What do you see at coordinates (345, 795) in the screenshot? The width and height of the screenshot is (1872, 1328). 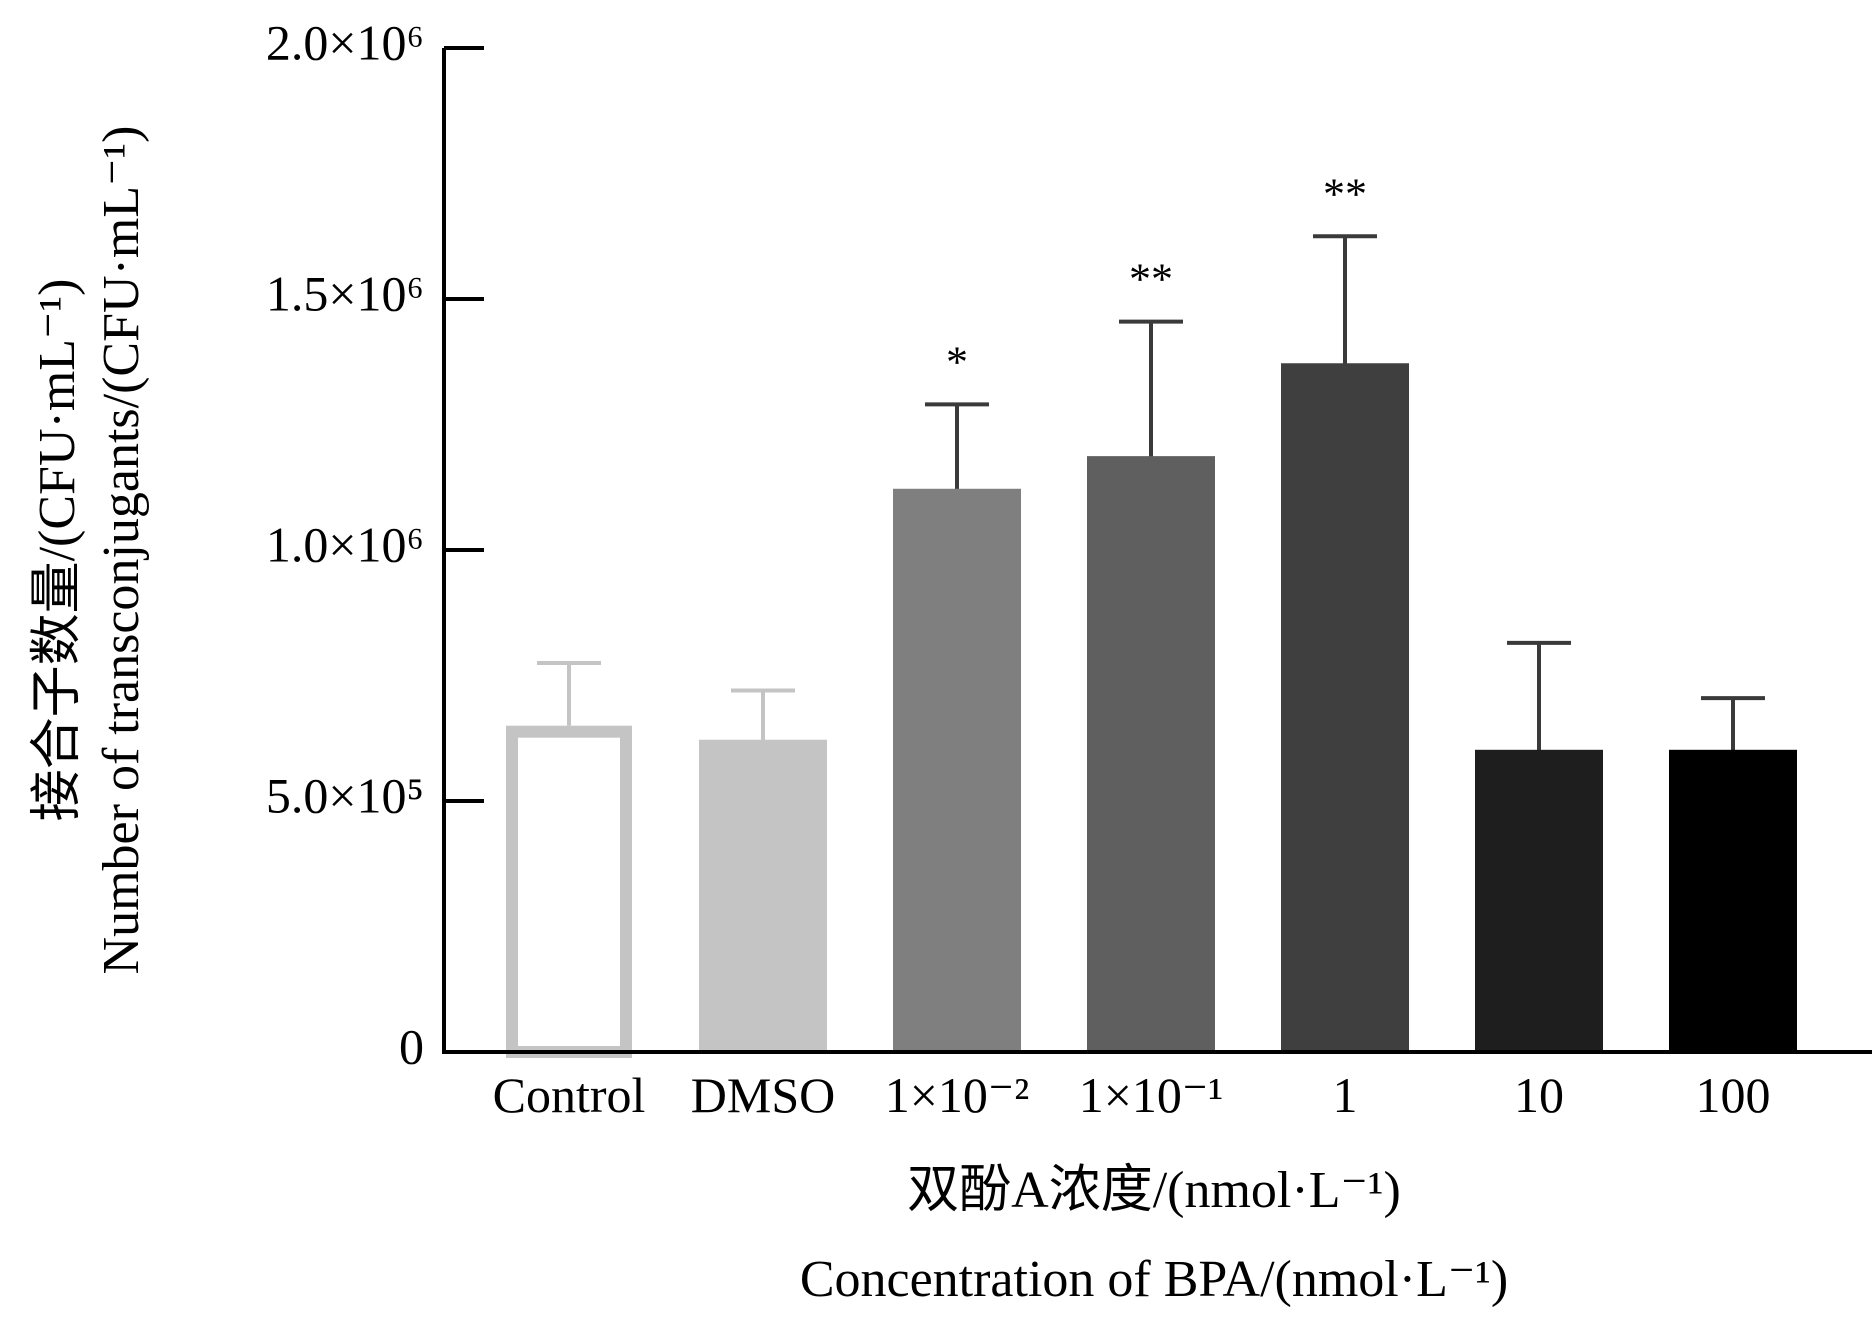 I see `y-tick-label: 5.0×10⁵` at bounding box center [345, 795].